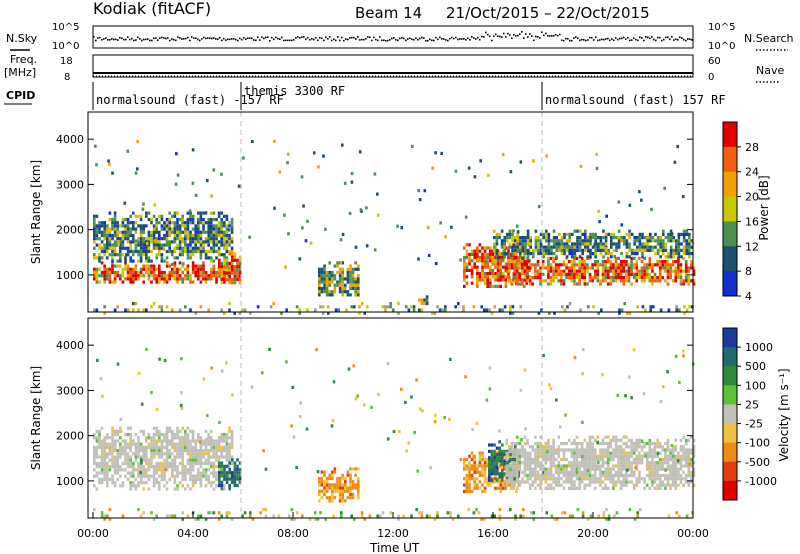  What do you see at coordinates (70, 230) in the screenshot?
I see `y-tick-label: 2000` at bounding box center [70, 230].